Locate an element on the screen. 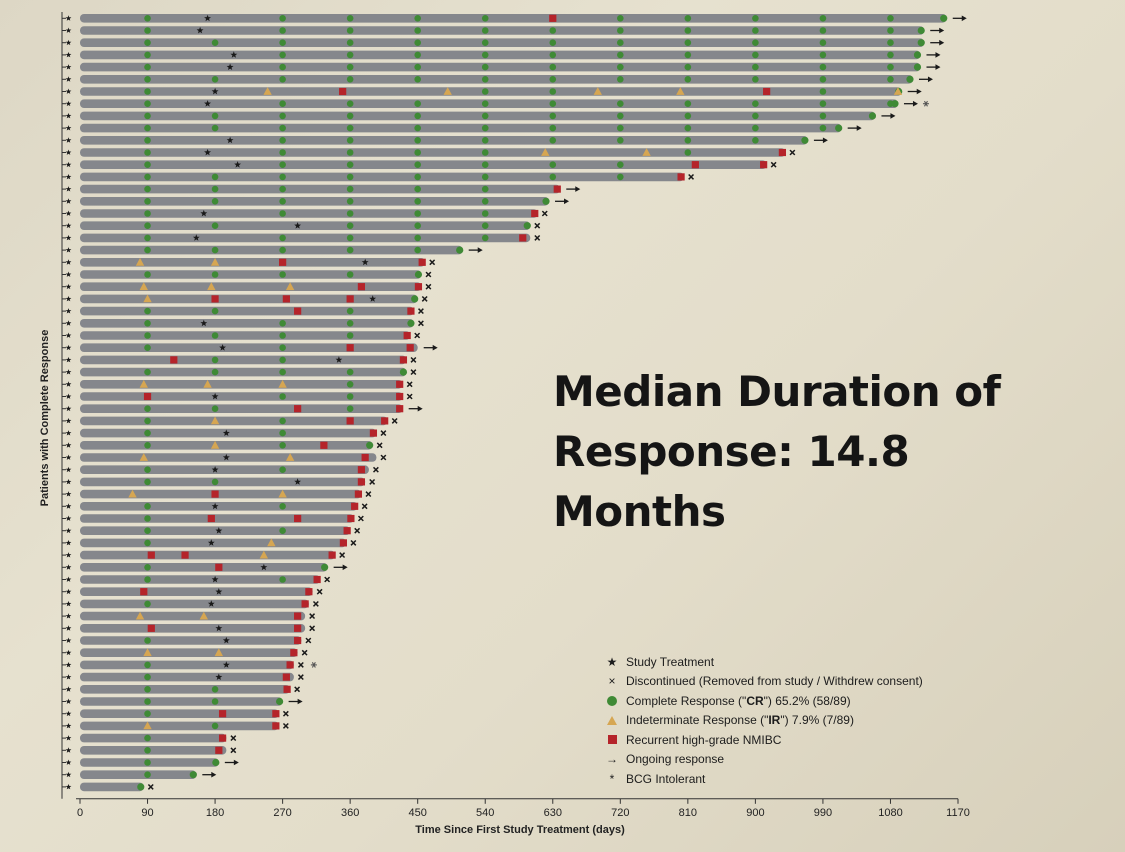  x-tick-label: 720 is located at coordinates (620, 813).